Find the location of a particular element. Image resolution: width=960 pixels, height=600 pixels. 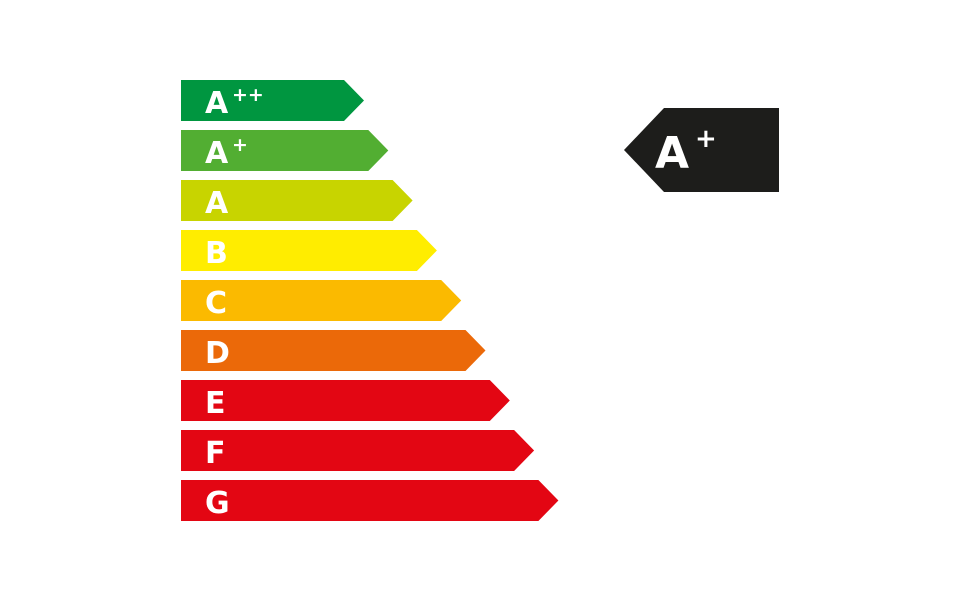

rating-arrow is located at coordinates (701, 150).